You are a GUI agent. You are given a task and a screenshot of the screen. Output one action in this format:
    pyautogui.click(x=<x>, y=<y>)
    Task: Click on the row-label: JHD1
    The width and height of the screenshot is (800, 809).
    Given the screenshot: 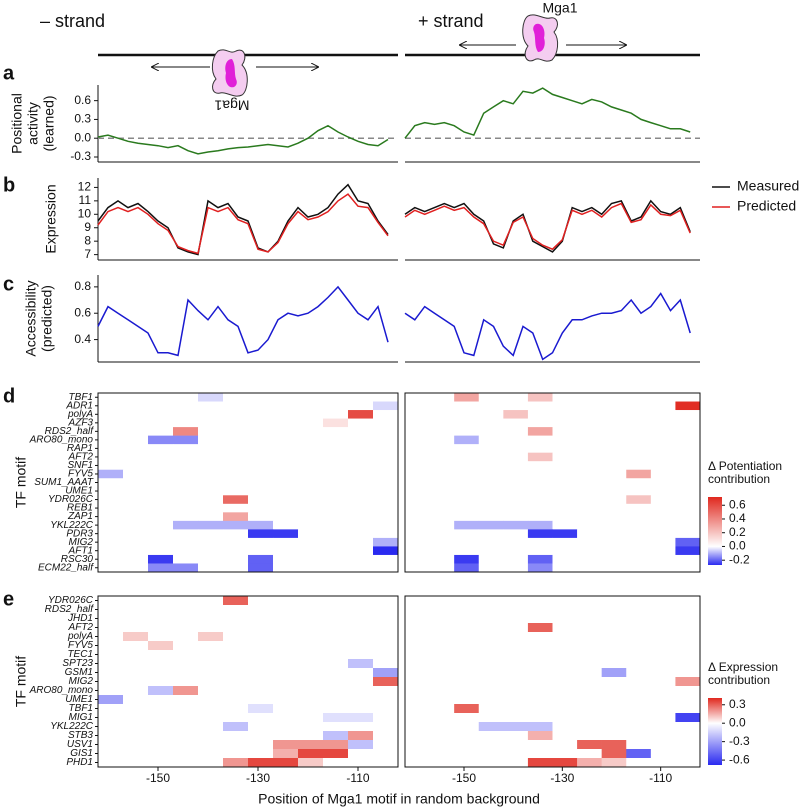 What is the action you would take?
    pyautogui.click(x=80, y=618)
    